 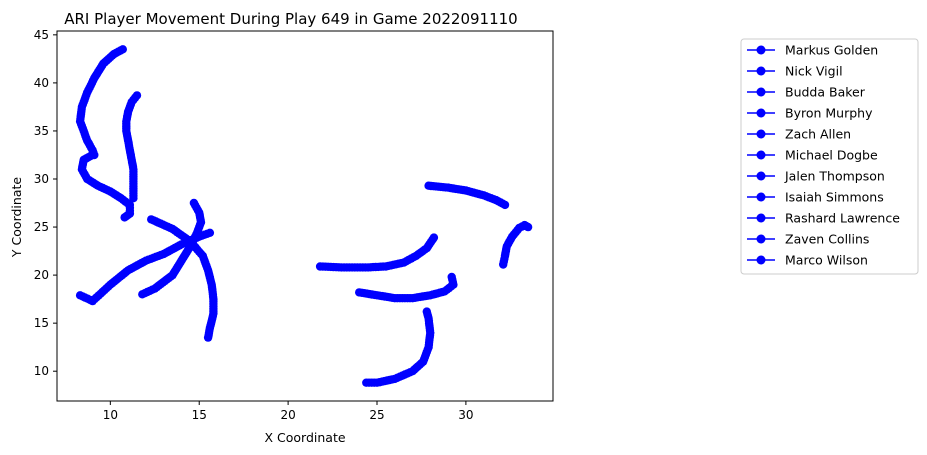 I want to click on x-tick-label: 20, so click(x=287, y=415).